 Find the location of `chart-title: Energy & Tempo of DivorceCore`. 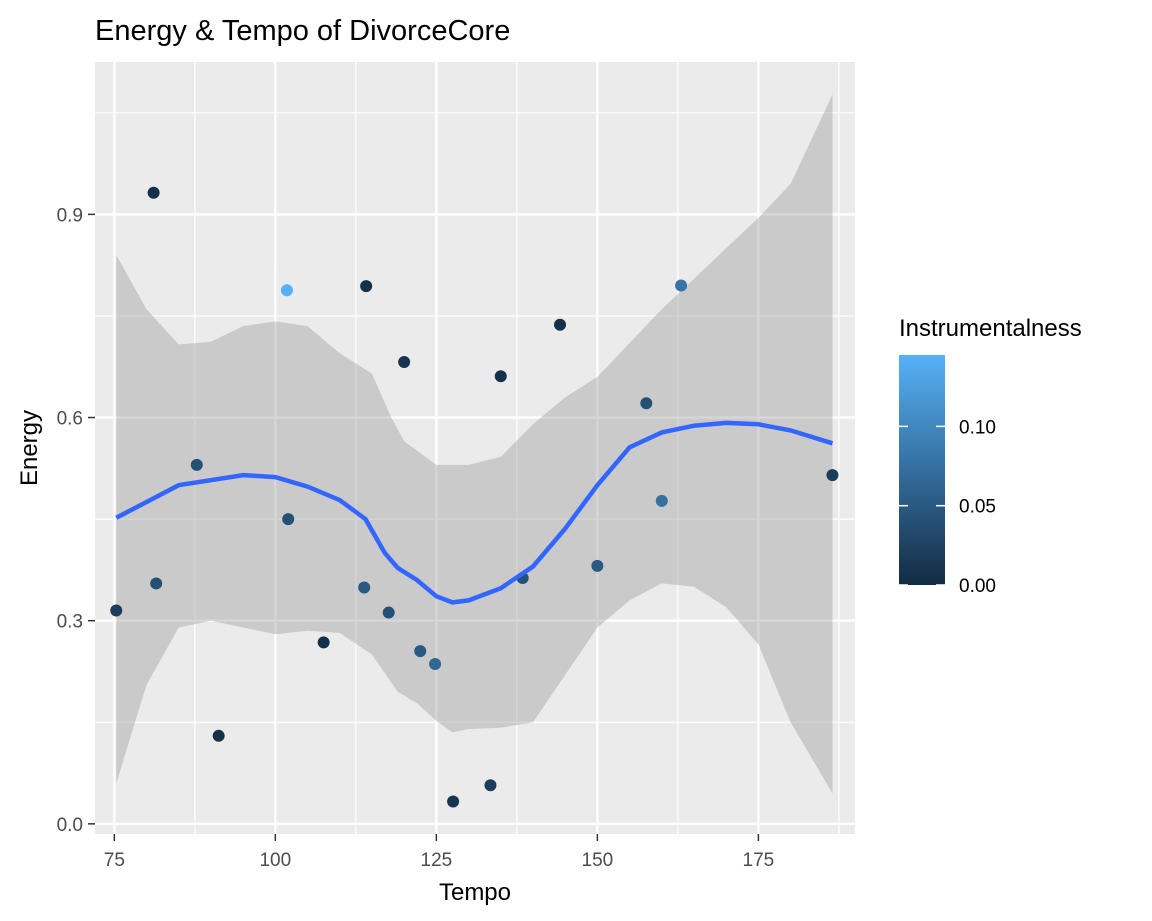

chart-title: Energy & Tempo of DivorceCore is located at coordinates (302, 31).